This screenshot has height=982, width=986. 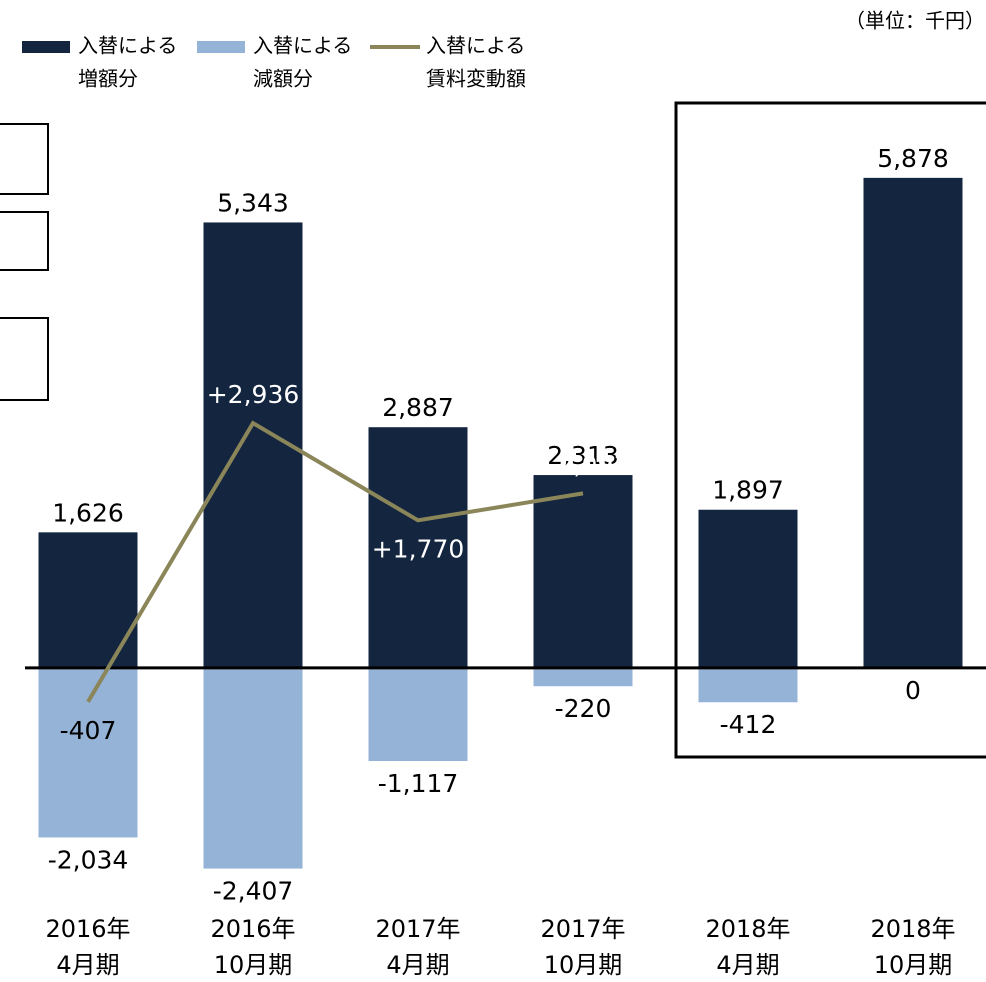 What do you see at coordinates (748, 490) in the screenshot?
I see `bar-value-label: 1,897` at bounding box center [748, 490].